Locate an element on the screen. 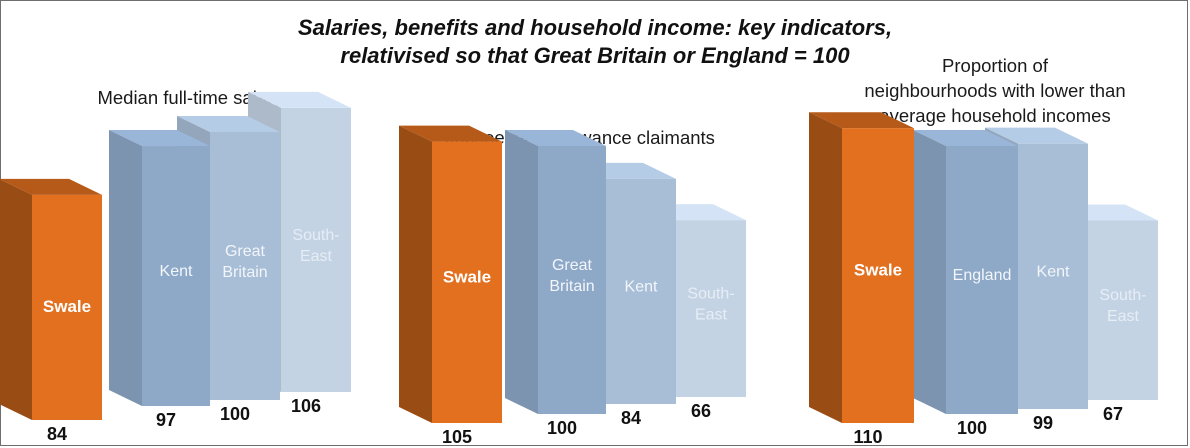 The width and height of the screenshot is (1190, 448). bar-swale: Swale 105 is located at coordinates (450, 286).